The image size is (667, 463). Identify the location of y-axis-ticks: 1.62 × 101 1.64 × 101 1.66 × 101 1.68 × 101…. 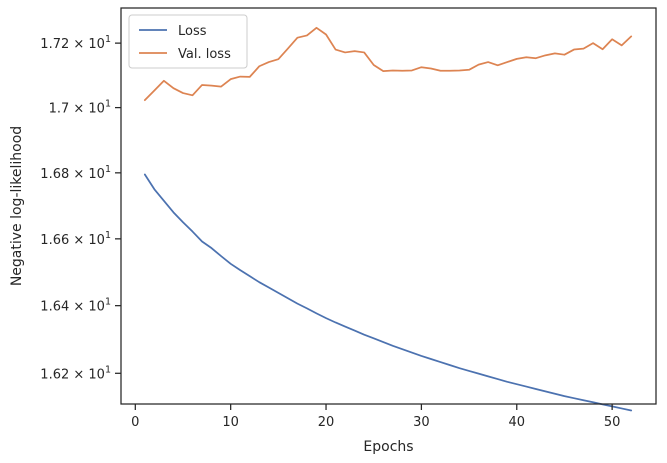
(80, 208).